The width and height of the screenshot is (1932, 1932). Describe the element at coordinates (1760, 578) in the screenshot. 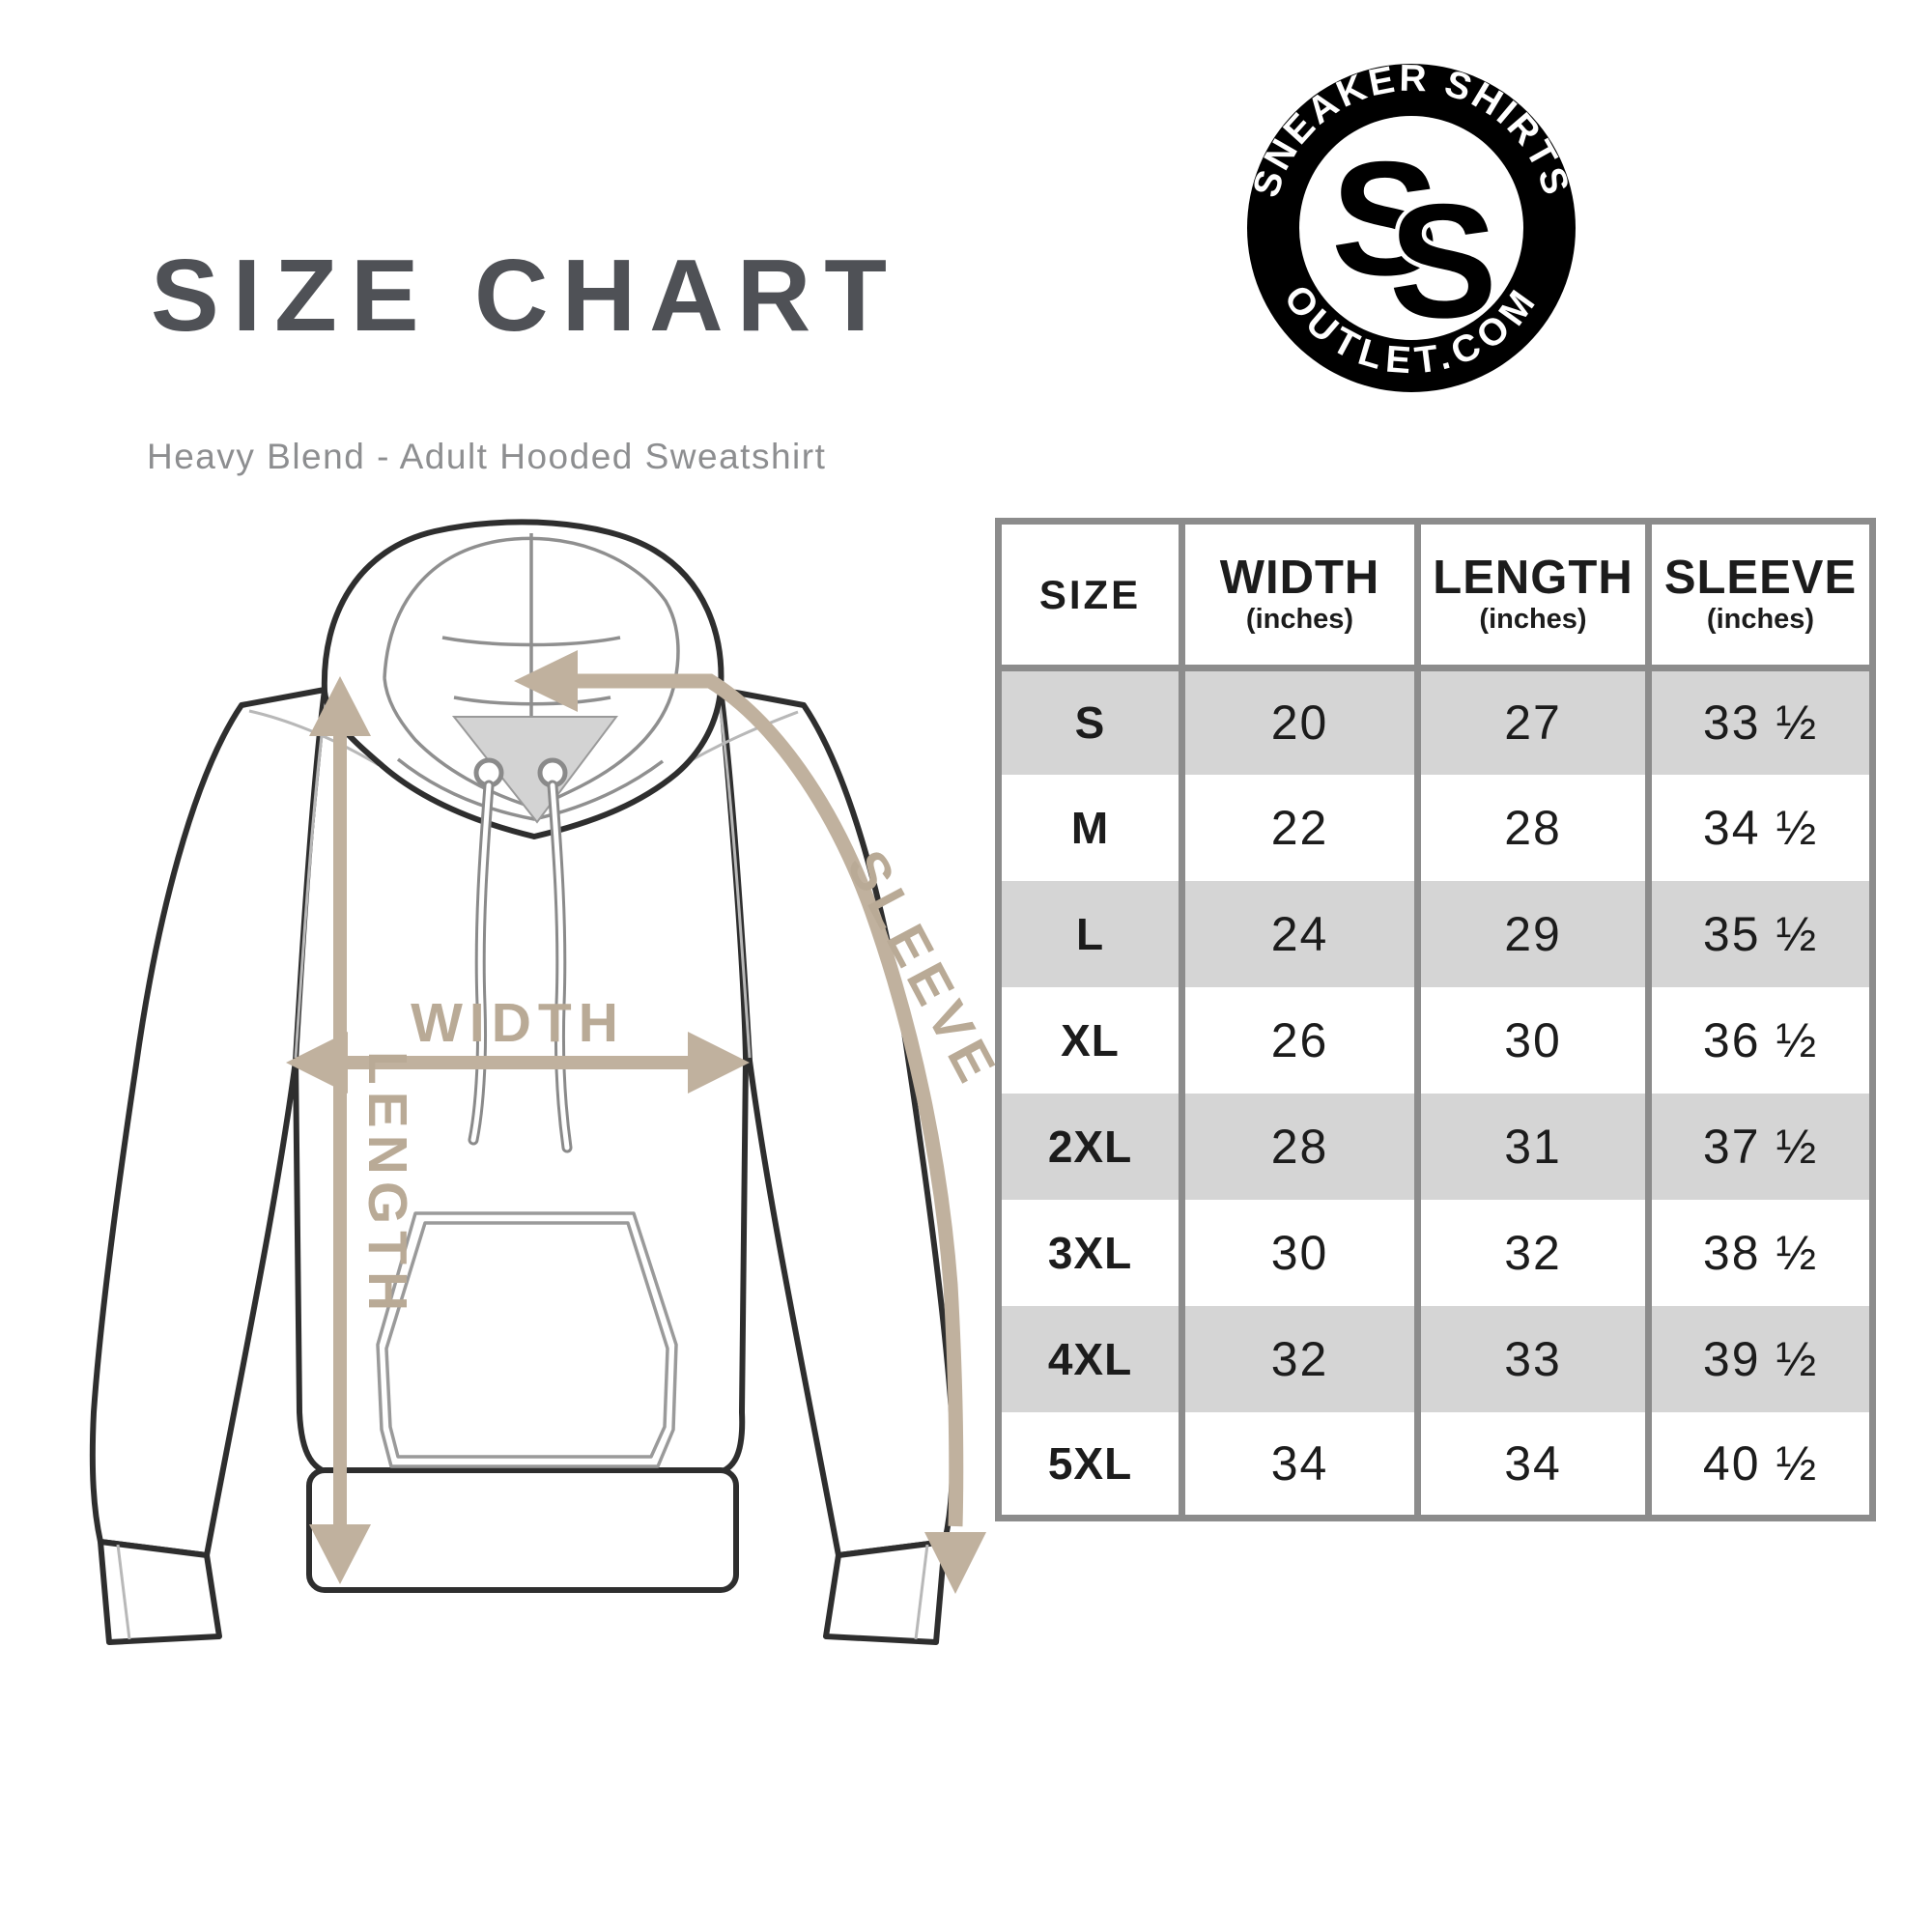

I see `header-sleeve-label: SLEEVE` at that location.